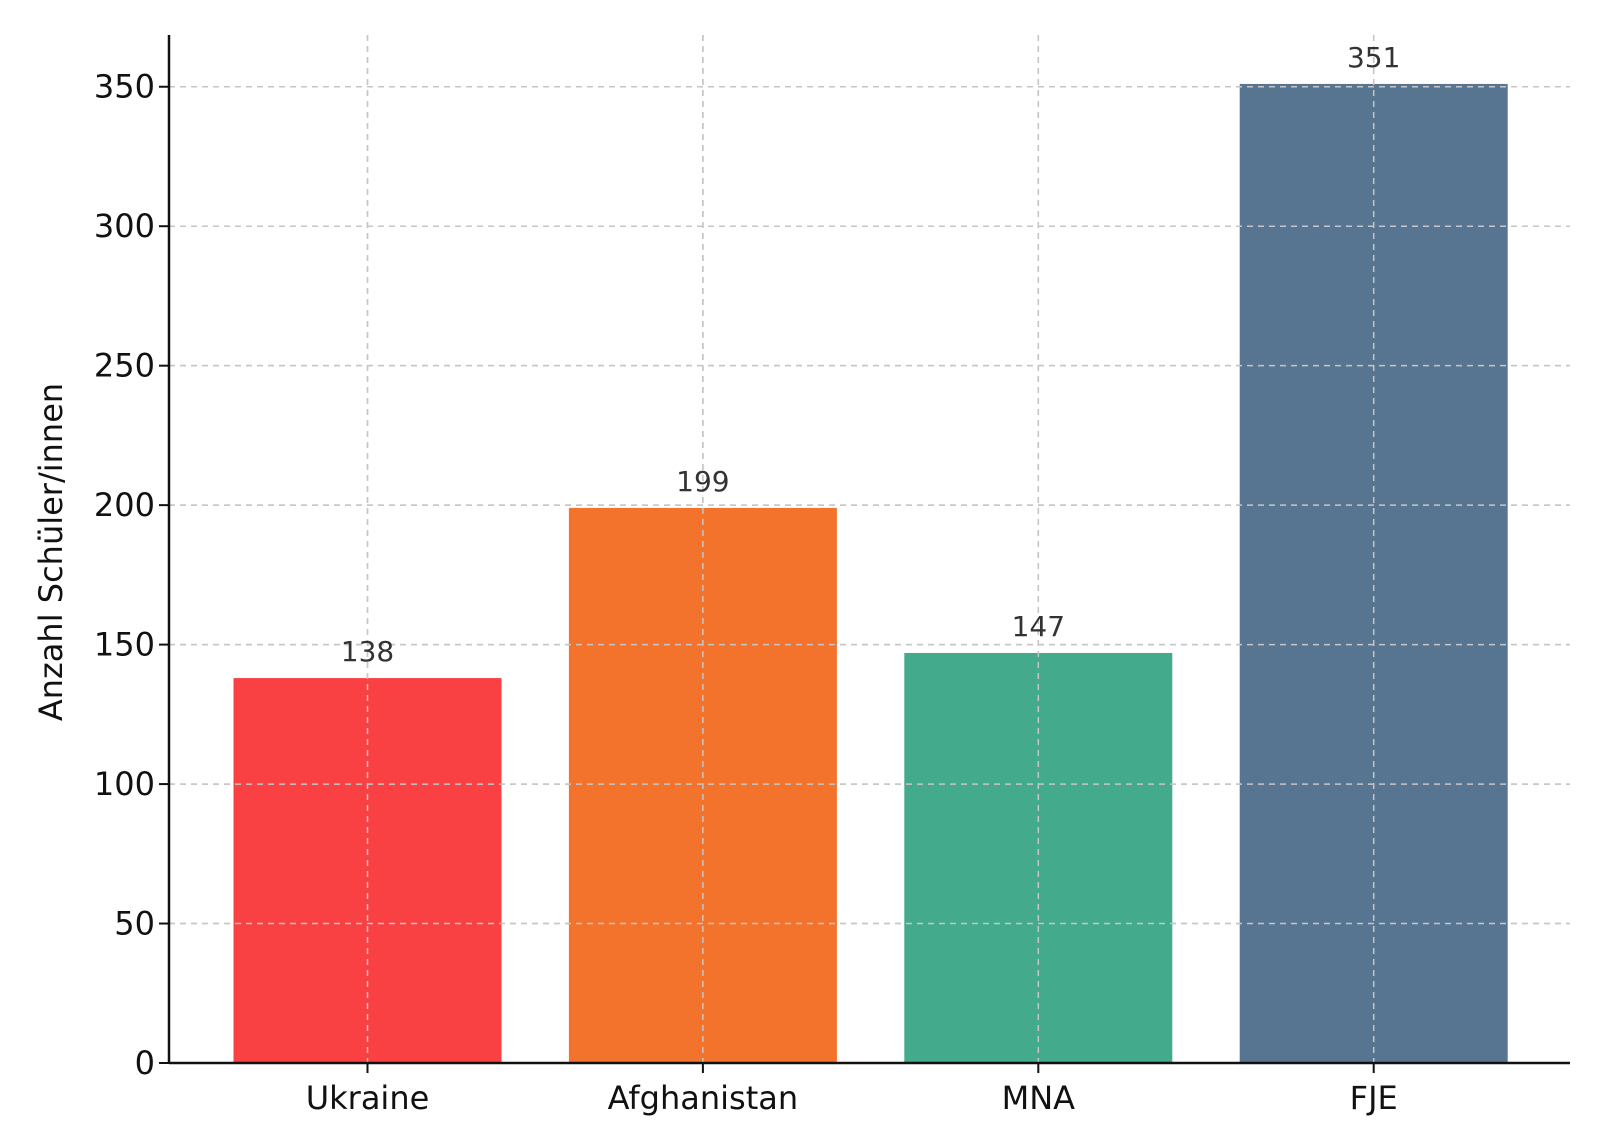 Image resolution: width=1600 pixels, height=1147 pixels. Describe the element at coordinates (124, 784) in the screenshot. I see `y-tick-label: 100` at that location.